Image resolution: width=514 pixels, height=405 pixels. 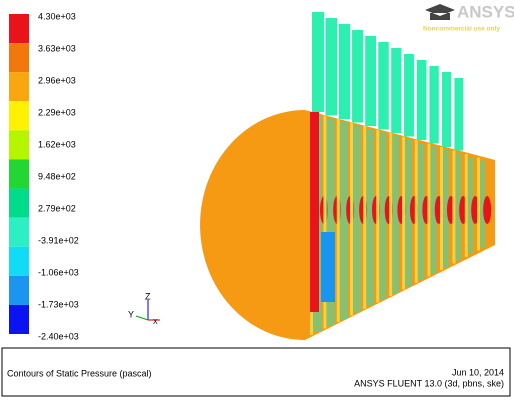 What do you see at coordinates (148, 296) in the screenshot?
I see `axis-label: Z` at bounding box center [148, 296].